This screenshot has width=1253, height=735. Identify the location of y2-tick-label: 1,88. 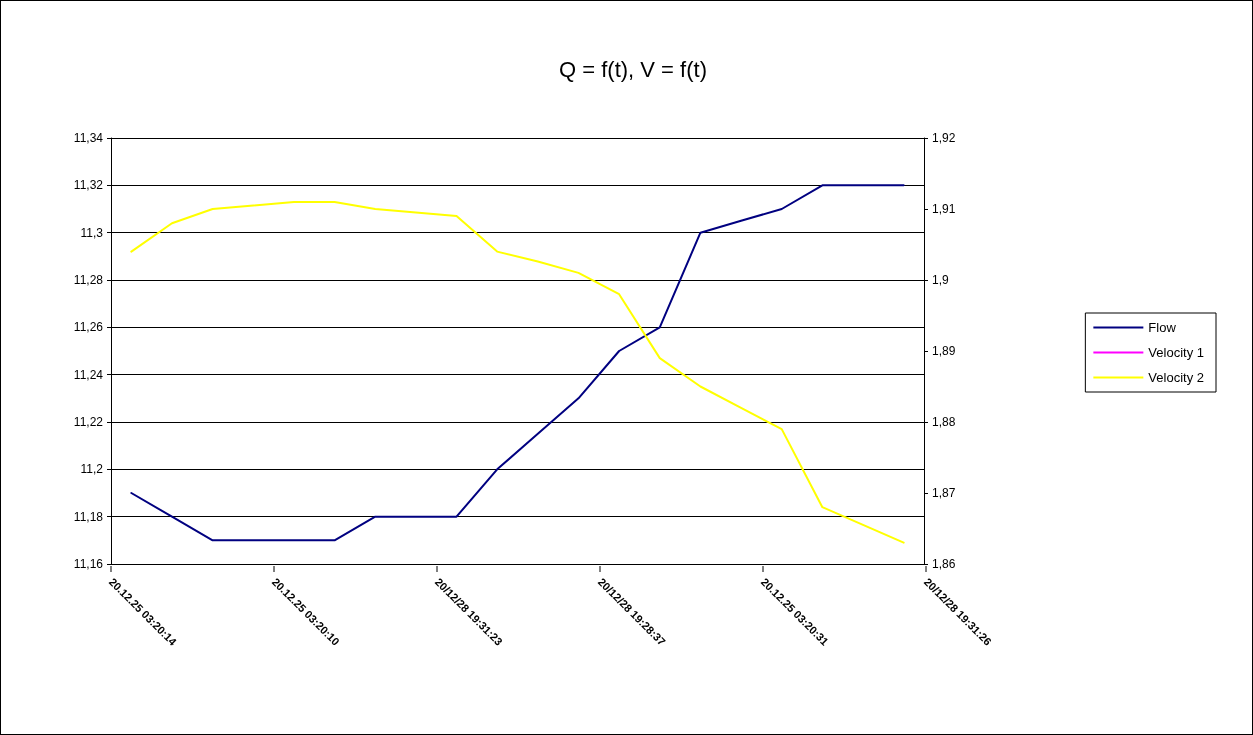
(944, 422).